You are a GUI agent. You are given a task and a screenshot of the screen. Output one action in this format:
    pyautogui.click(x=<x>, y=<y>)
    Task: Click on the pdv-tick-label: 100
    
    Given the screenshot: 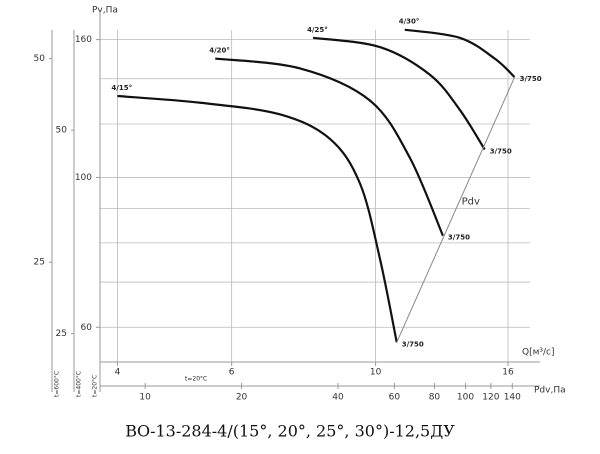 What is the action you would take?
    pyautogui.click(x=465, y=398)
    